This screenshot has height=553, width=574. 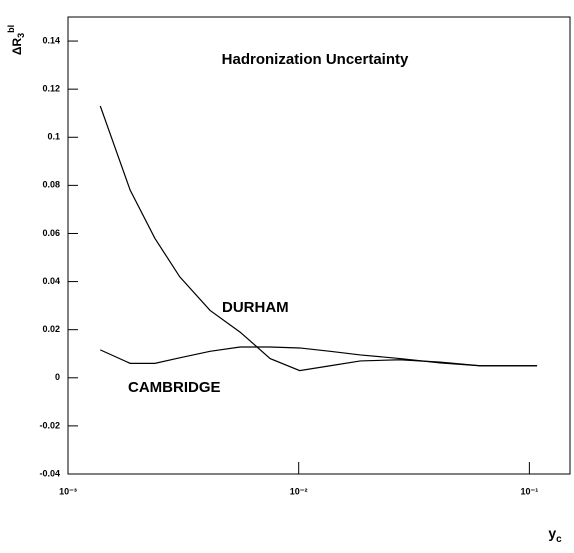 What do you see at coordinates (299, 491) in the screenshot?
I see `x-tick-label: 10⁻²` at bounding box center [299, 491].